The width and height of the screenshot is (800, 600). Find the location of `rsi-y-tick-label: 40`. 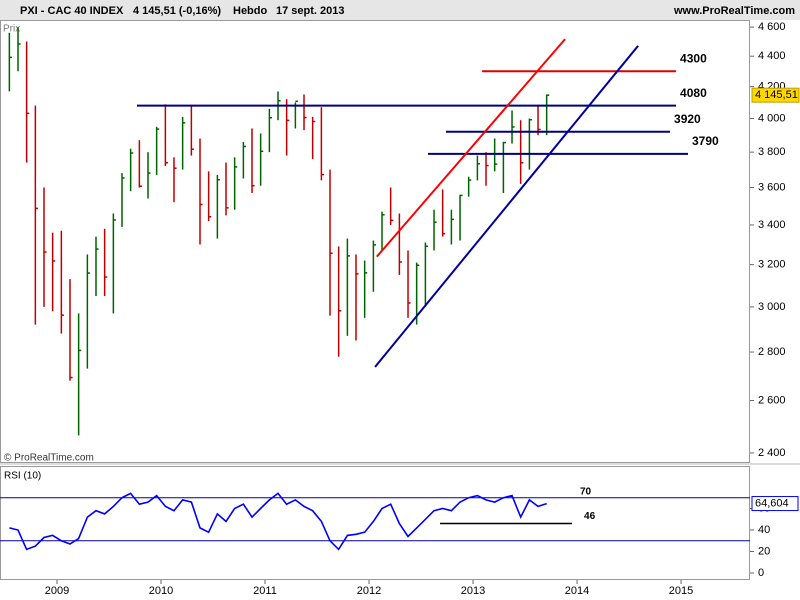

rsi-y-tick-label: 40 is located at coordinates (764, 530).